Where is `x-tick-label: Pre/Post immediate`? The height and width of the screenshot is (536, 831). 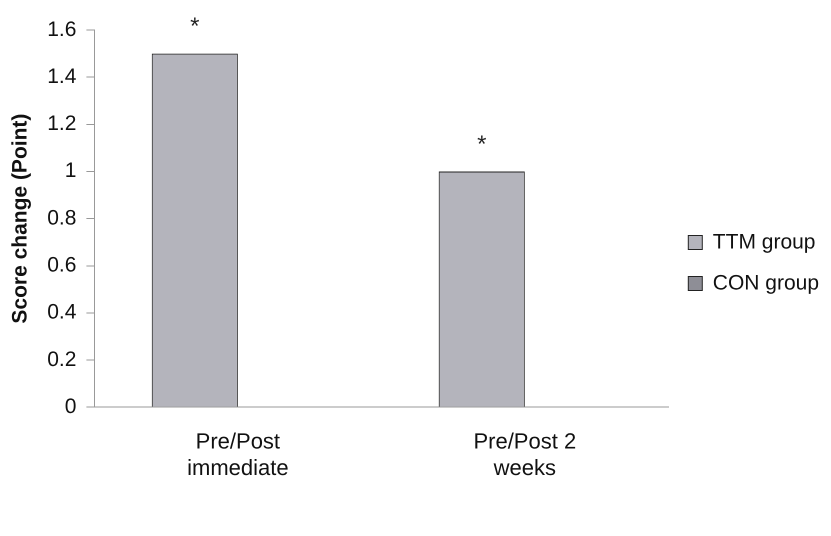
x-tick-label: Pre/Post immediate is located at coordinates (238, 454).